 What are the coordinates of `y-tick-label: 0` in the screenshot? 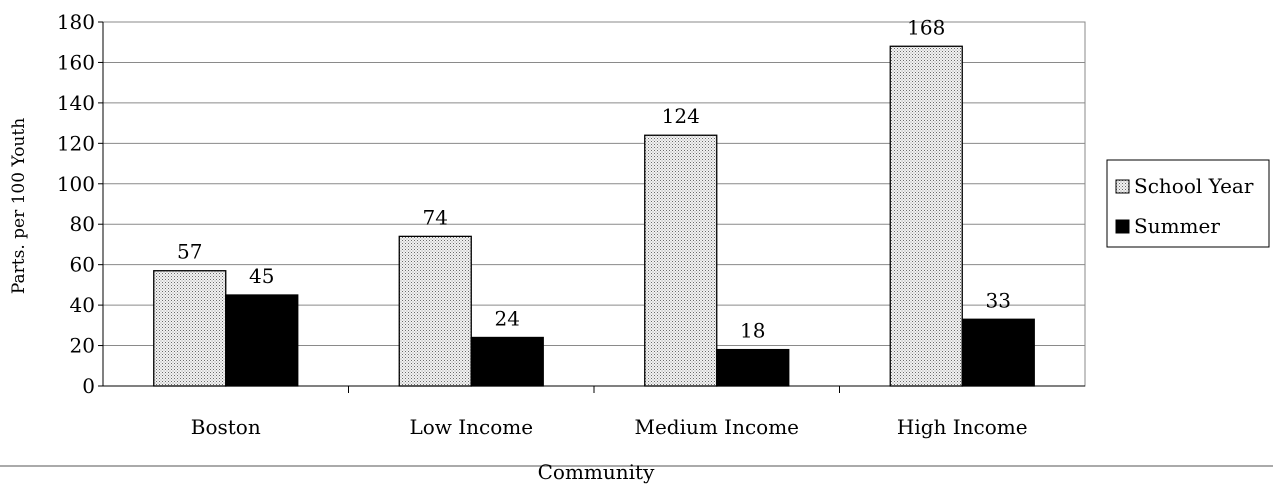 It's located at (88, 386).